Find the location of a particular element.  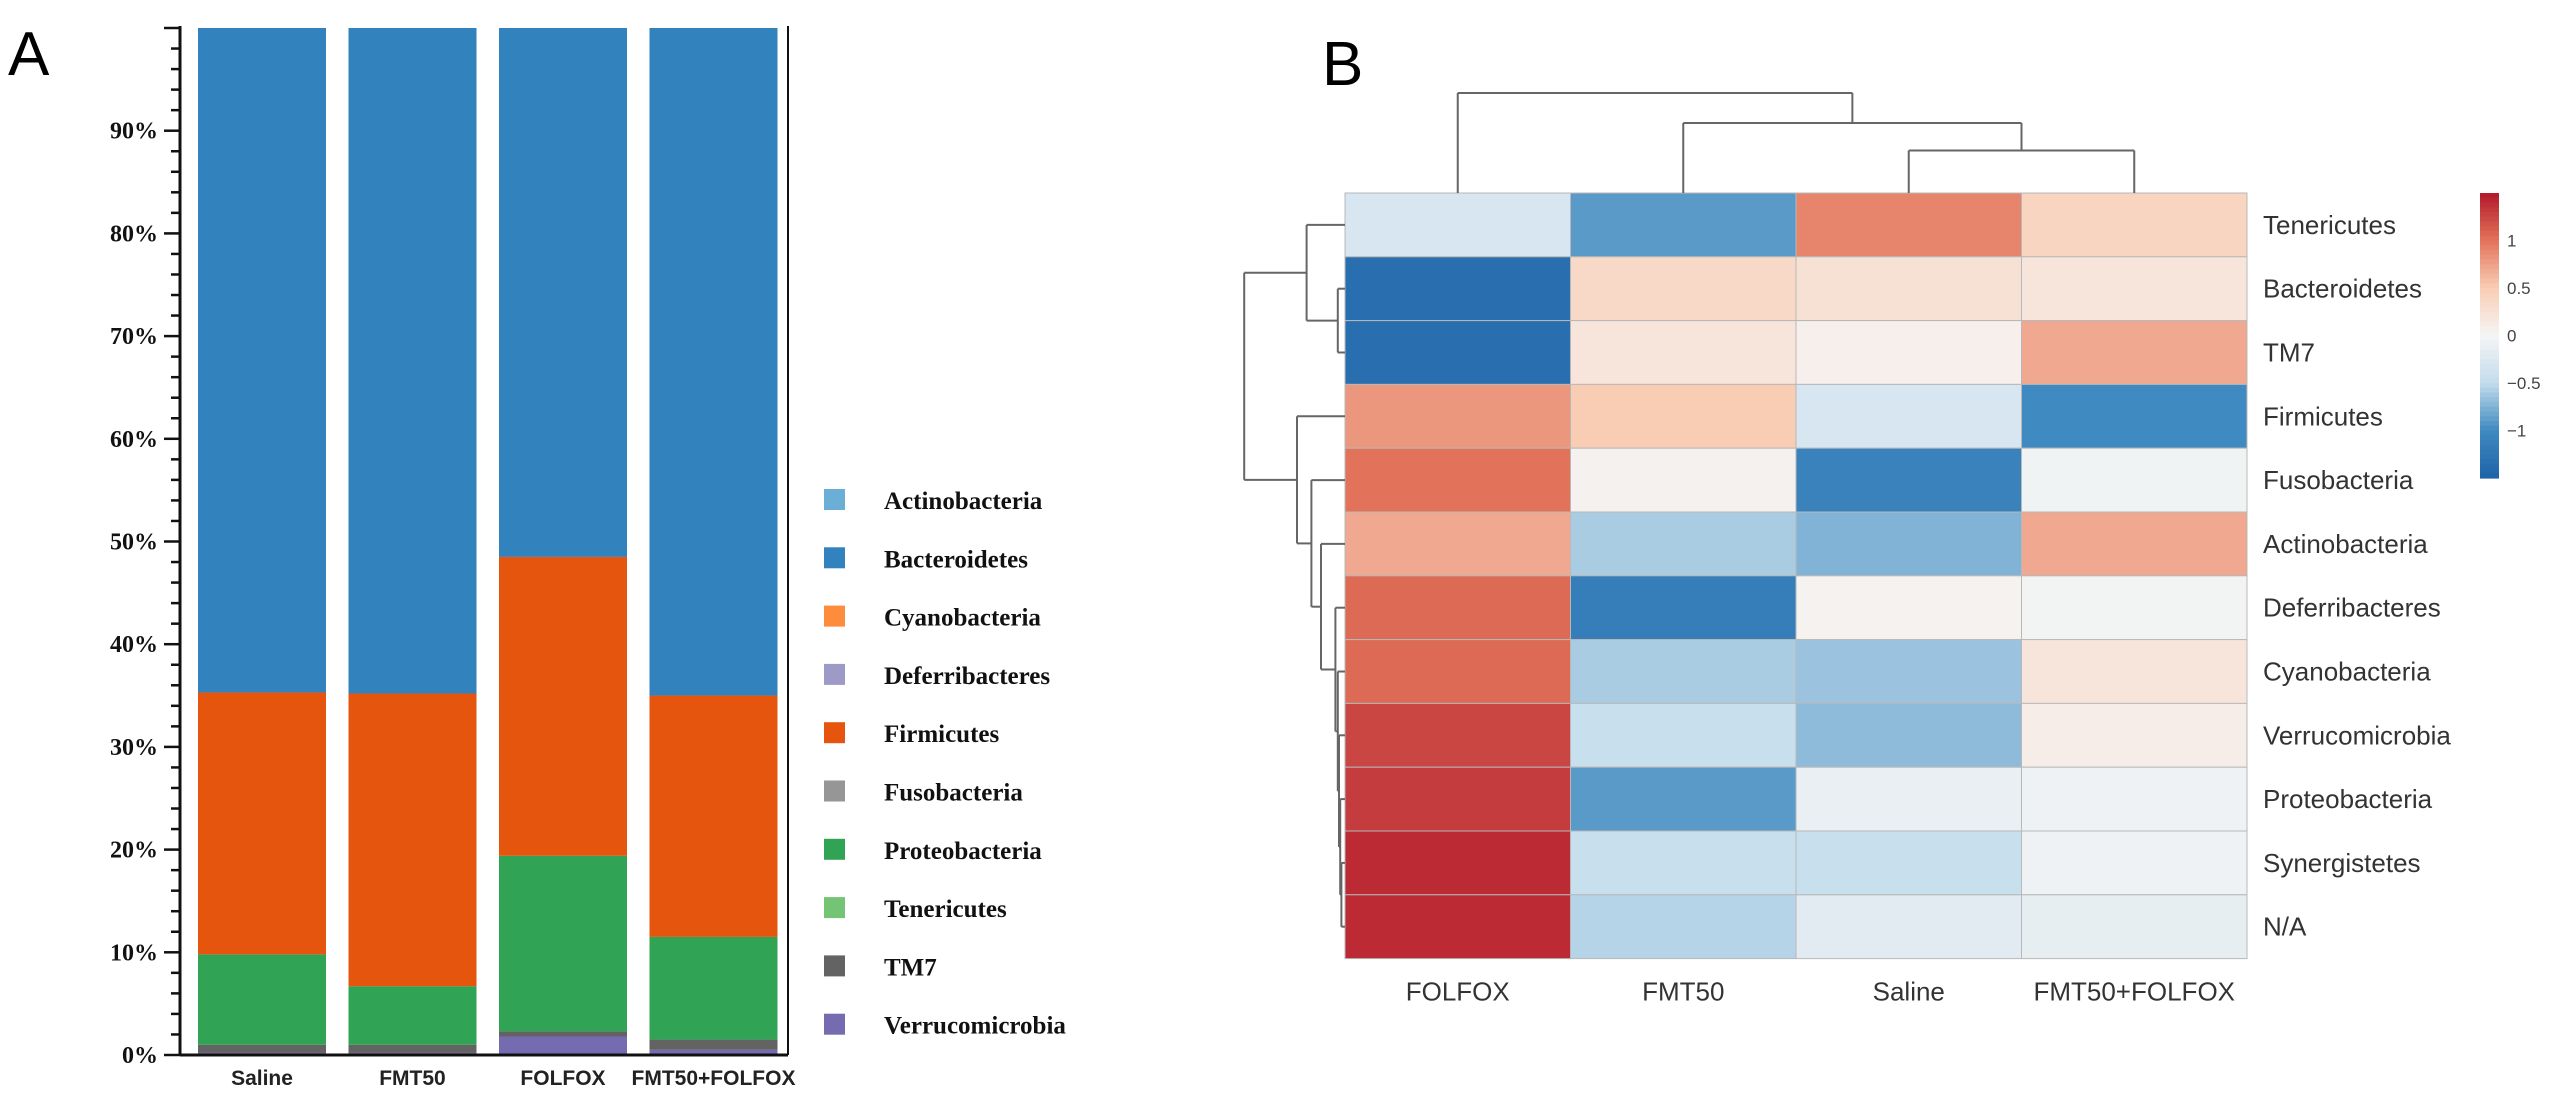

row-label: Tenericutes is located at coordinates (2329, 225).